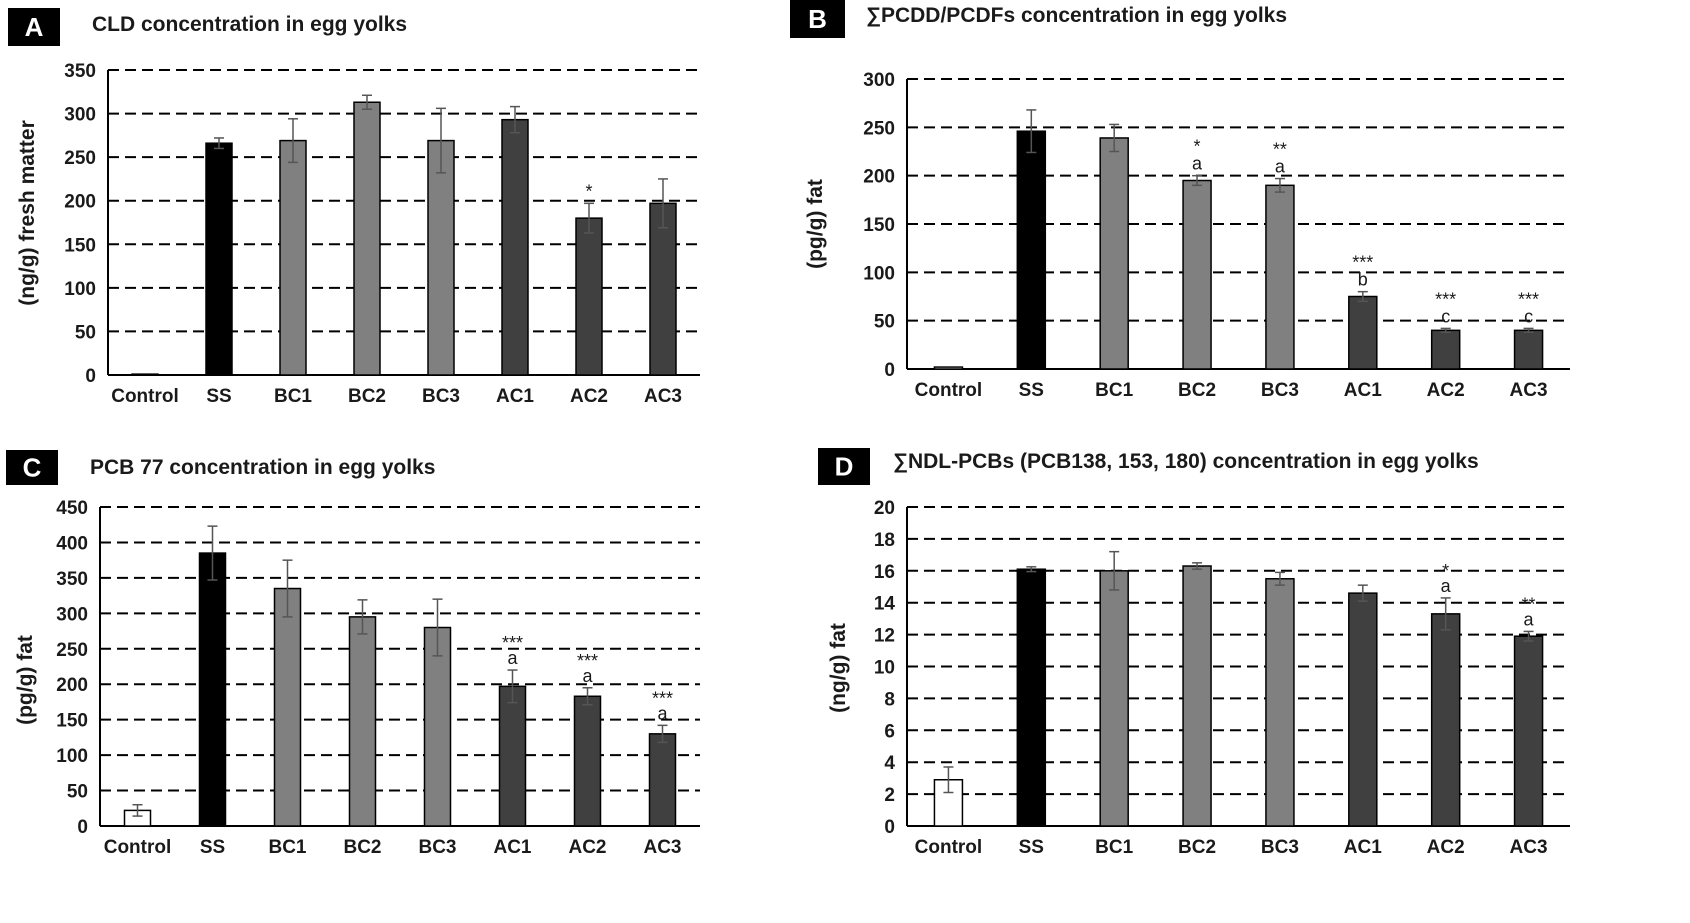 Image resolution: width=1690 pixels, height=923 pixels. What do you see at coordinates (884, 636) in the screenshot?
I see `y-tick-label: 12` at bounding box center [884, 636].